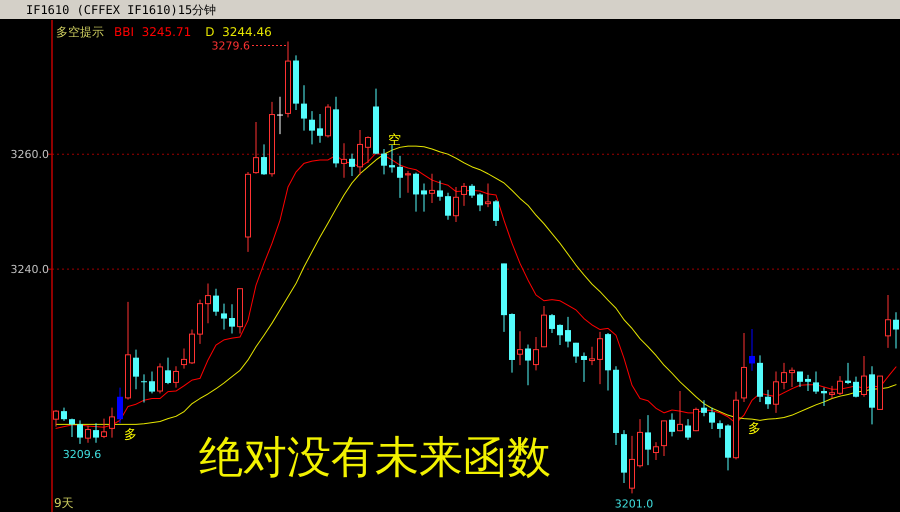 The height and width of the screenshot is (512, 900). I want to click on annotation: 3279.6, so click(231, 46).